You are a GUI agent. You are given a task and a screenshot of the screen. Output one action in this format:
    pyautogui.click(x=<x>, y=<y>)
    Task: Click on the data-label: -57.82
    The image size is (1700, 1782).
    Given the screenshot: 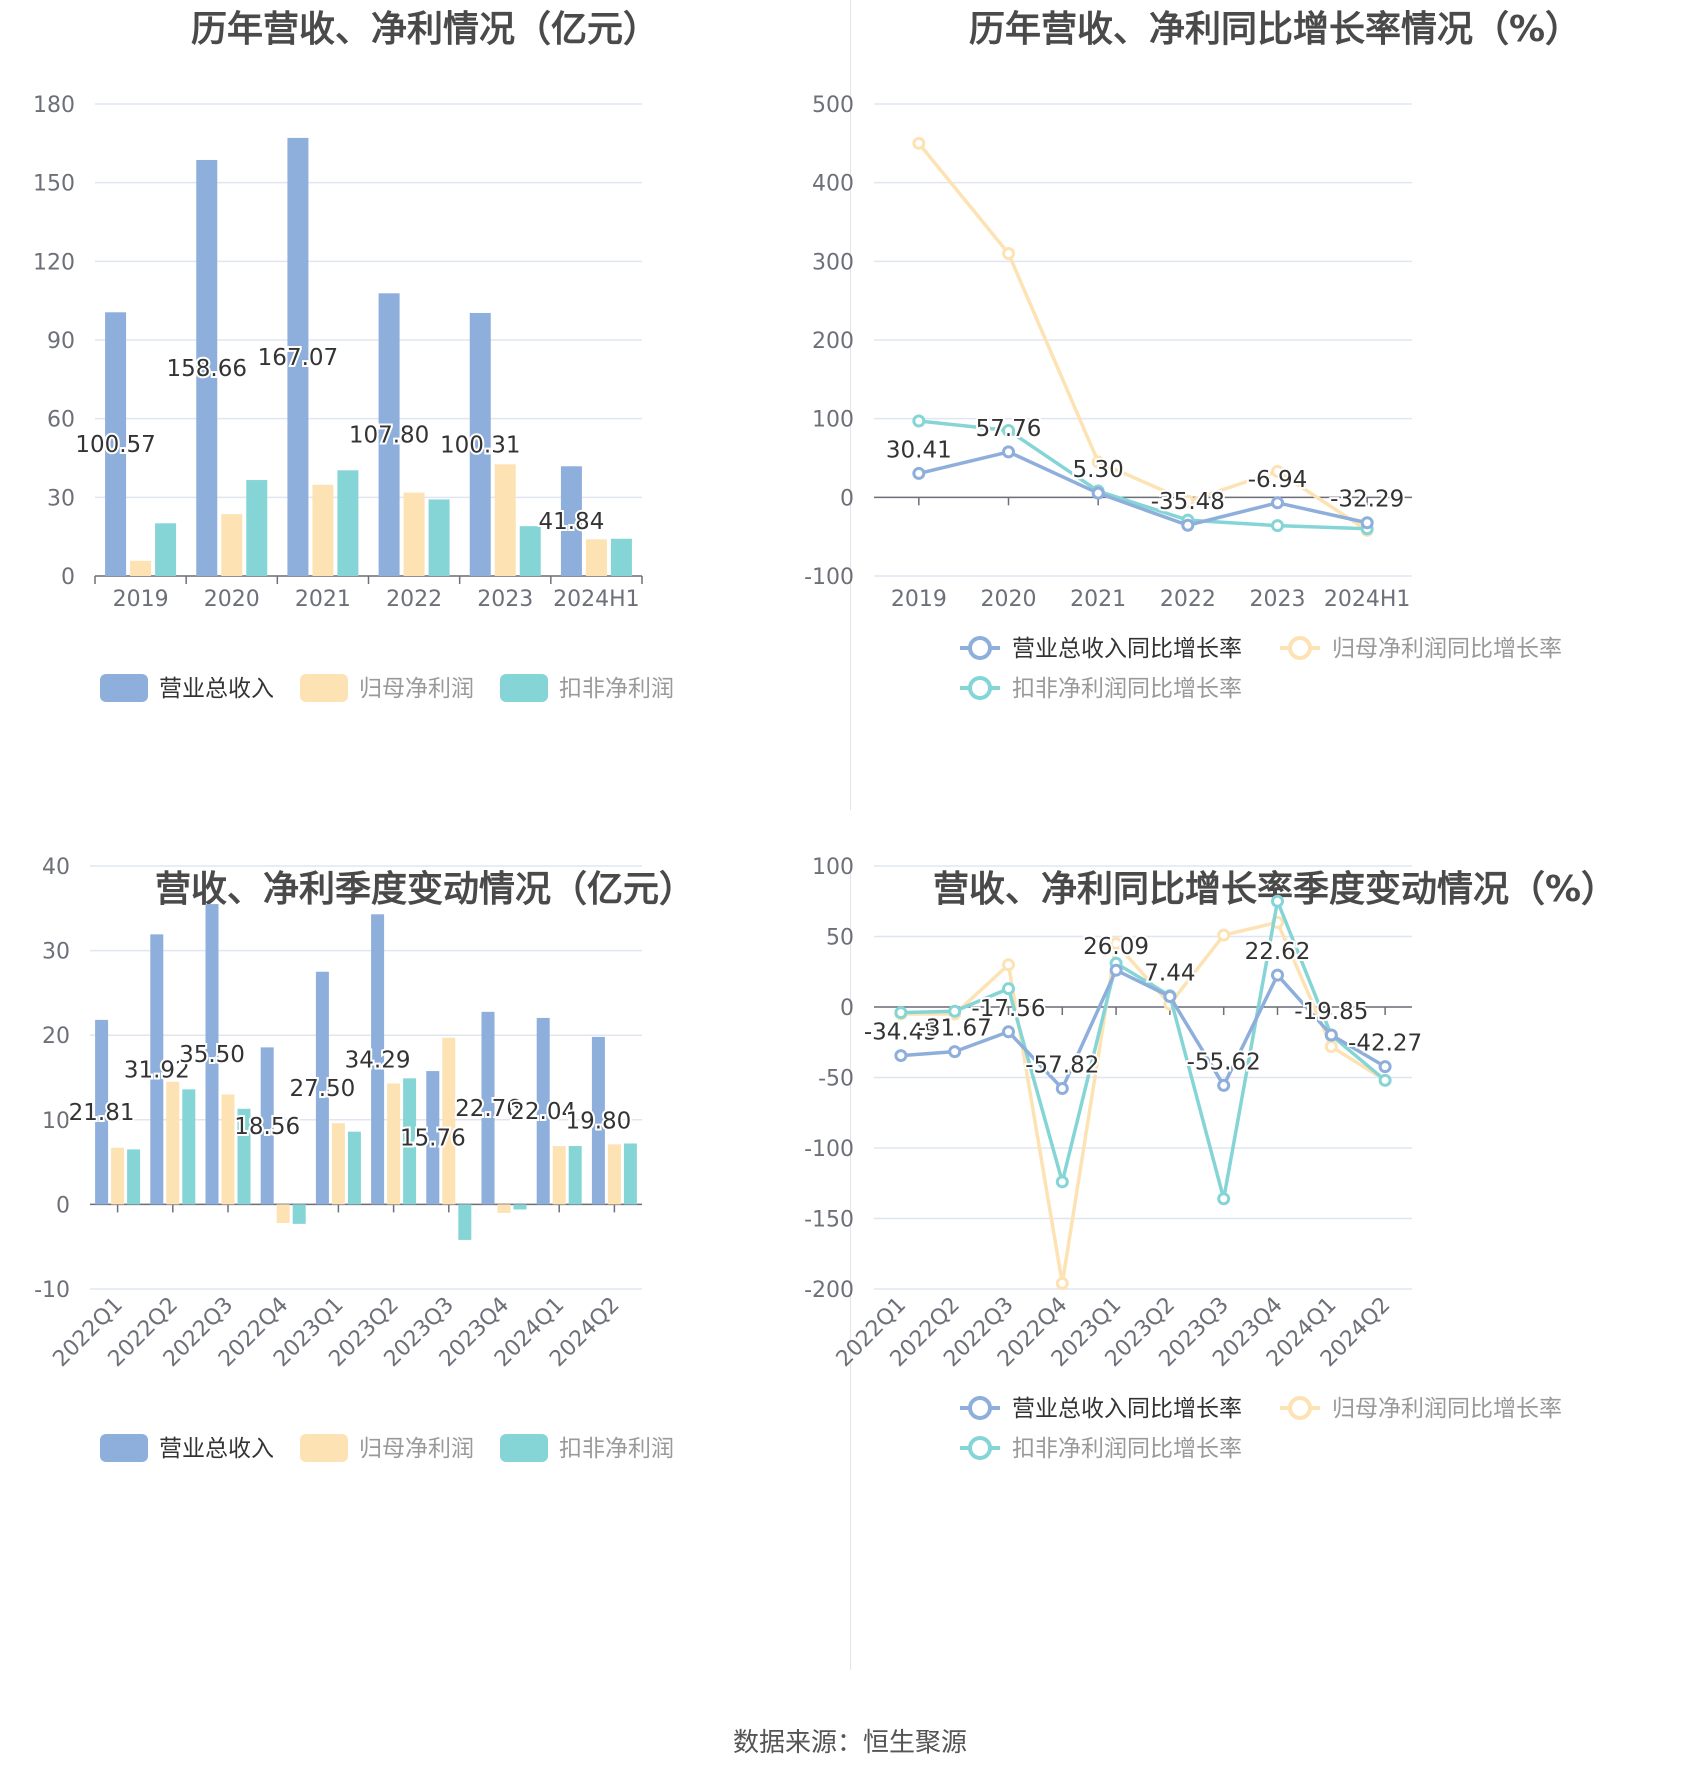 What is the action you would take?
    pyautogui.click(x=1062, y=1066)
    